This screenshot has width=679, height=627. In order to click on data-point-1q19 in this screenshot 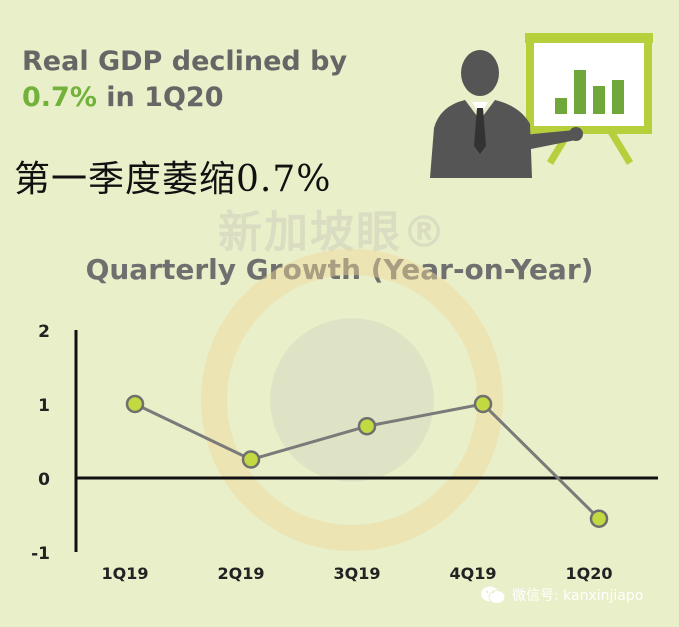, I will do `click(135, 404)`.